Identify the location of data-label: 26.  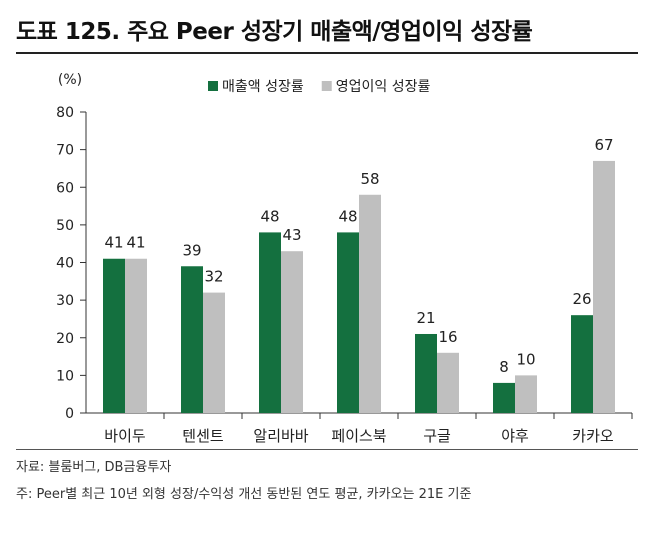
(581, 299).